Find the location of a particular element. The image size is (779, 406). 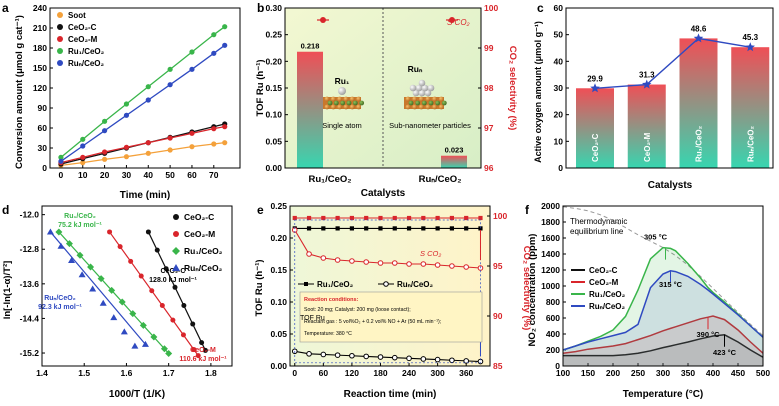

ru-single-atom is located at coordinates (342, 91).